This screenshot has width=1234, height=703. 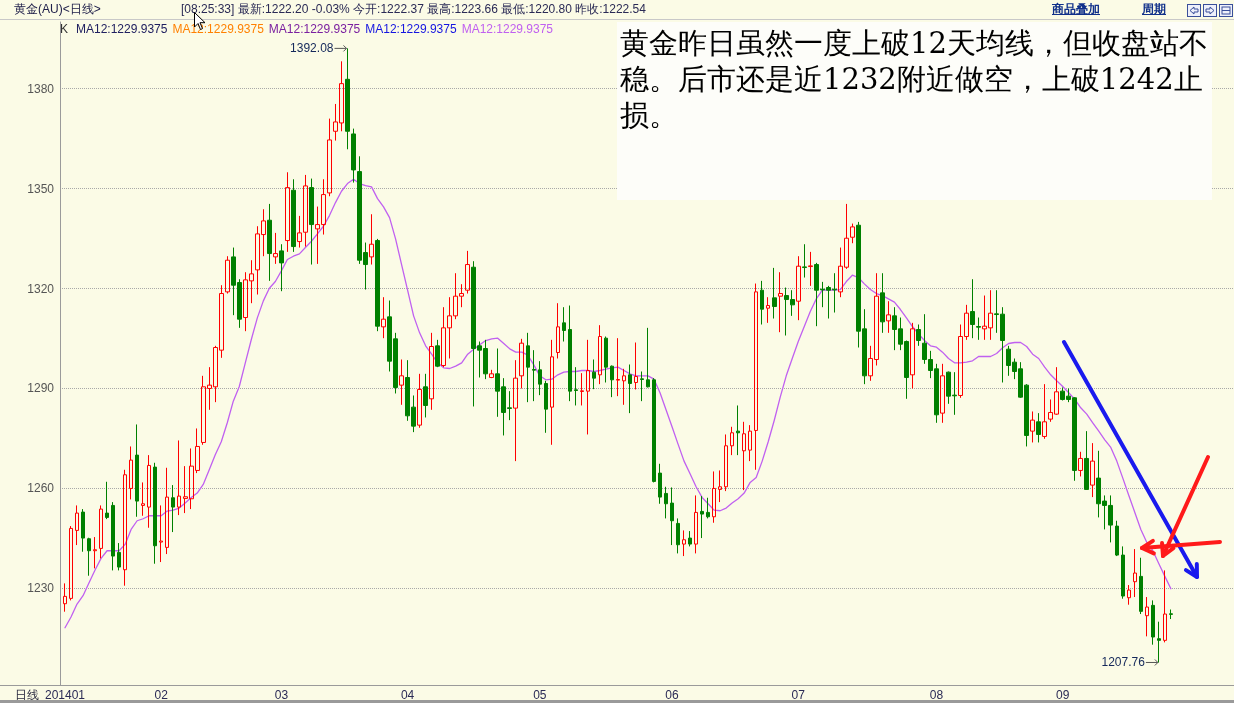 What do you see at coordinates (27, 695) in the screenshot?
I see `x-axis-title: 日线` at bounding box center [27, 695].